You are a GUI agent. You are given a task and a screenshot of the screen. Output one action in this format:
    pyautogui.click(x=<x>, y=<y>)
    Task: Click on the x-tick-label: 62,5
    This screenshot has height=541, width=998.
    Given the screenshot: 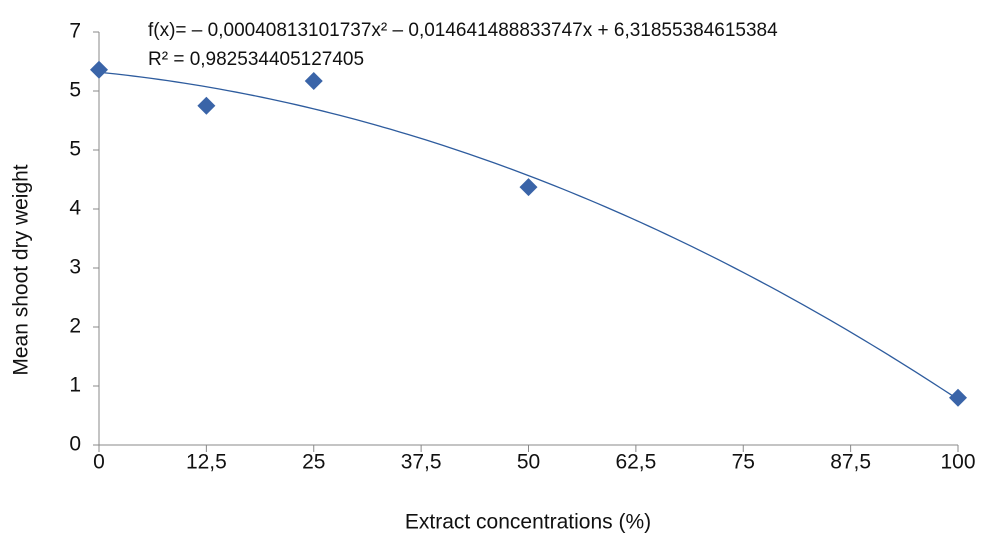 What is the action you would take?
    pyautogui.click(x=635, y=462)
    